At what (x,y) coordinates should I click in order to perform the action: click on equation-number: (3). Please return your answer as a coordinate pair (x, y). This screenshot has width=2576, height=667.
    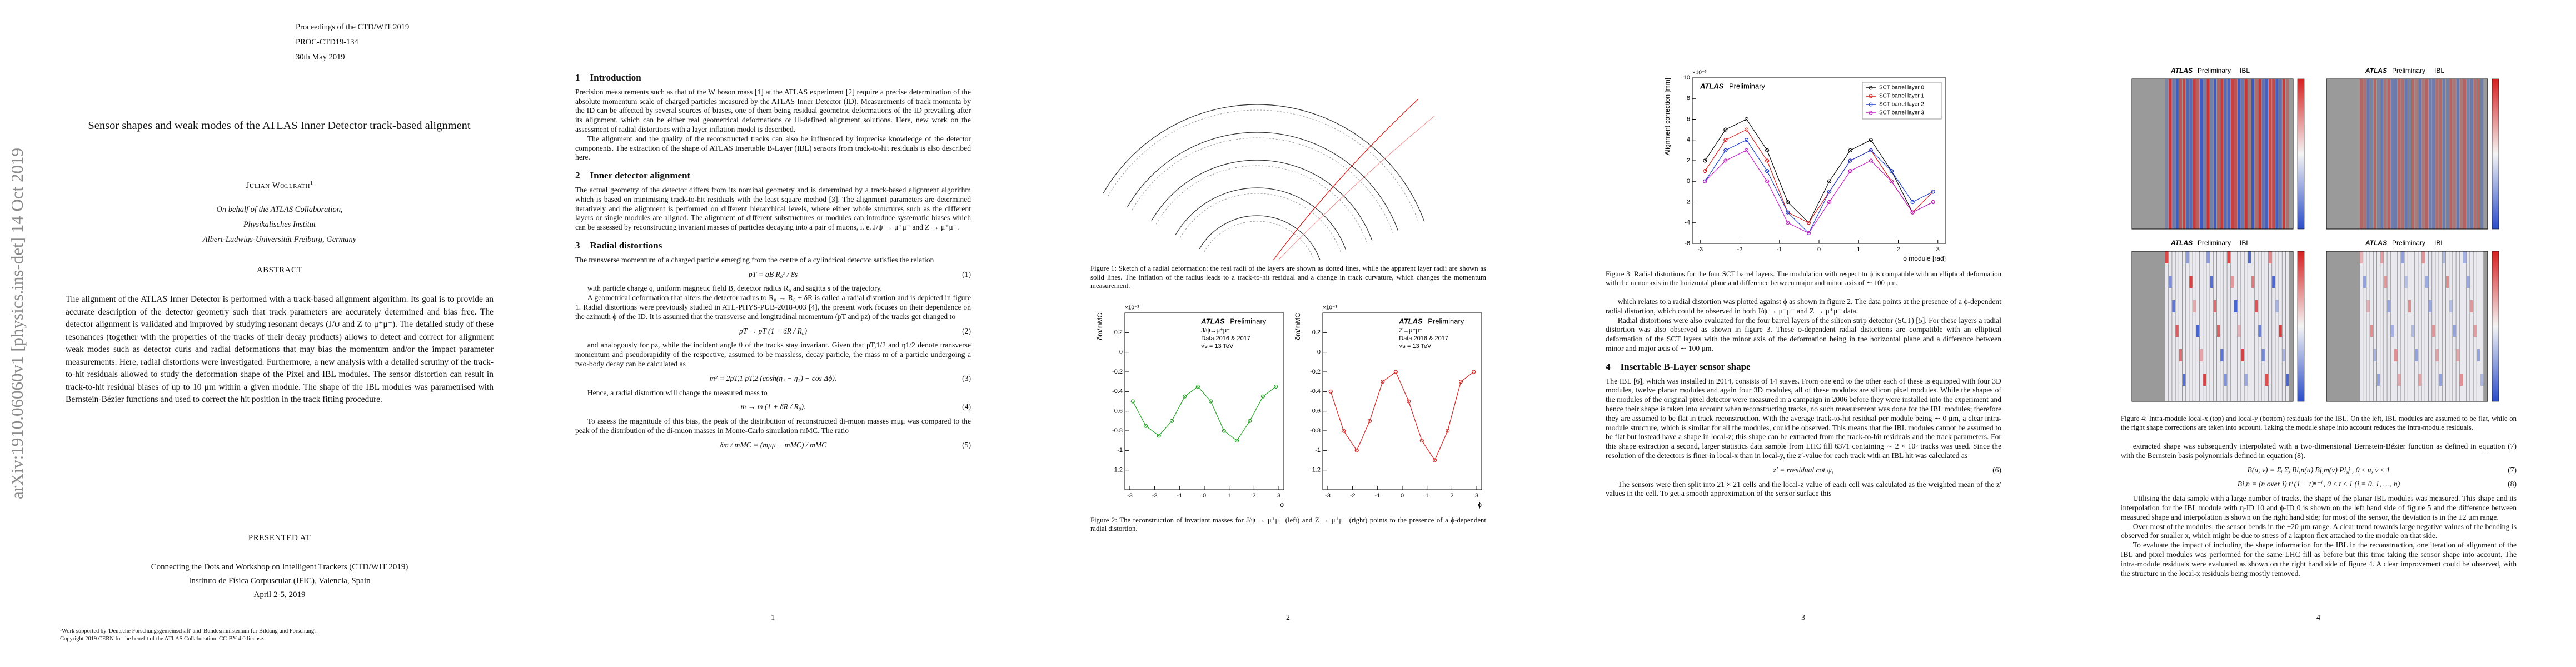
    Looking at the image, I should click on (966, 378).